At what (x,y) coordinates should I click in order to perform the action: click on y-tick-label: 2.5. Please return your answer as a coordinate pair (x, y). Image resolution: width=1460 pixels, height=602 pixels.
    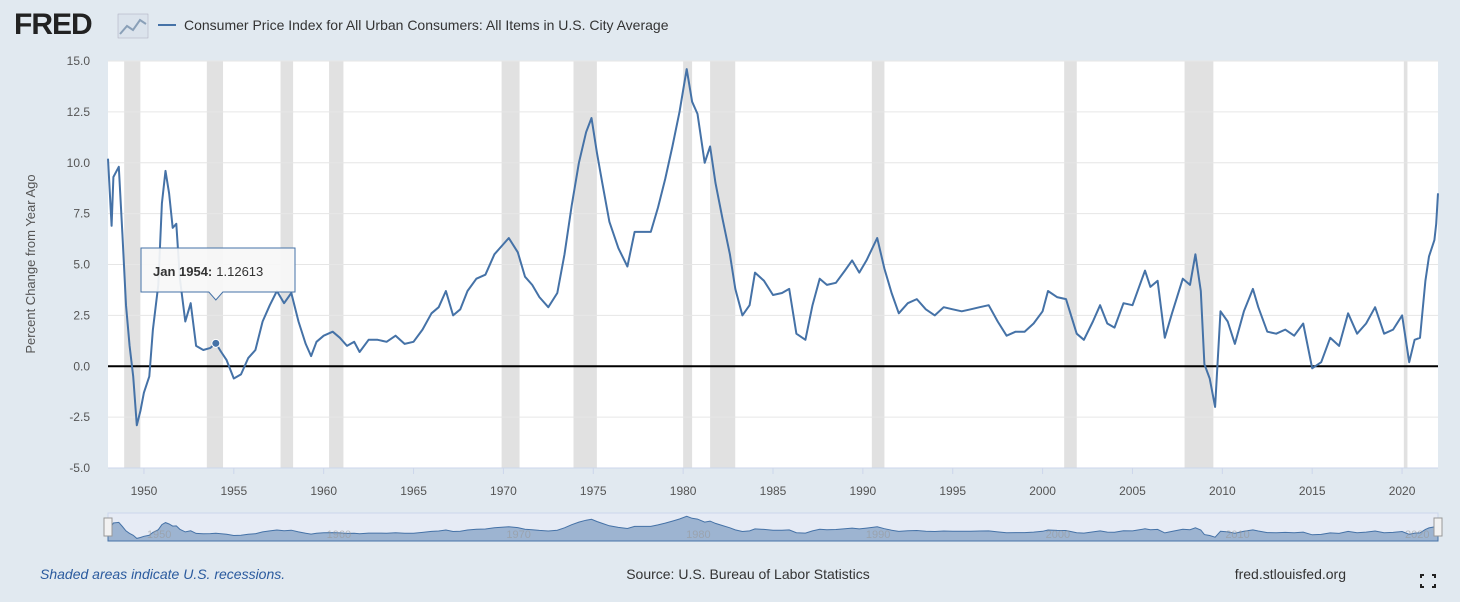
    Looking at the image, I should click on (81, 315).